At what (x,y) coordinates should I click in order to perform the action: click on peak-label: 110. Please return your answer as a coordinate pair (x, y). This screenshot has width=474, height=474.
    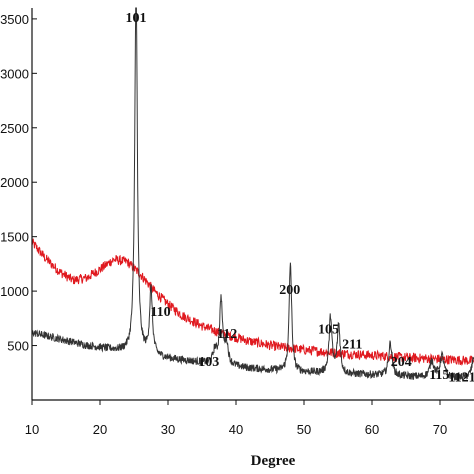
    Looking at the image, I should click on (160, 312).